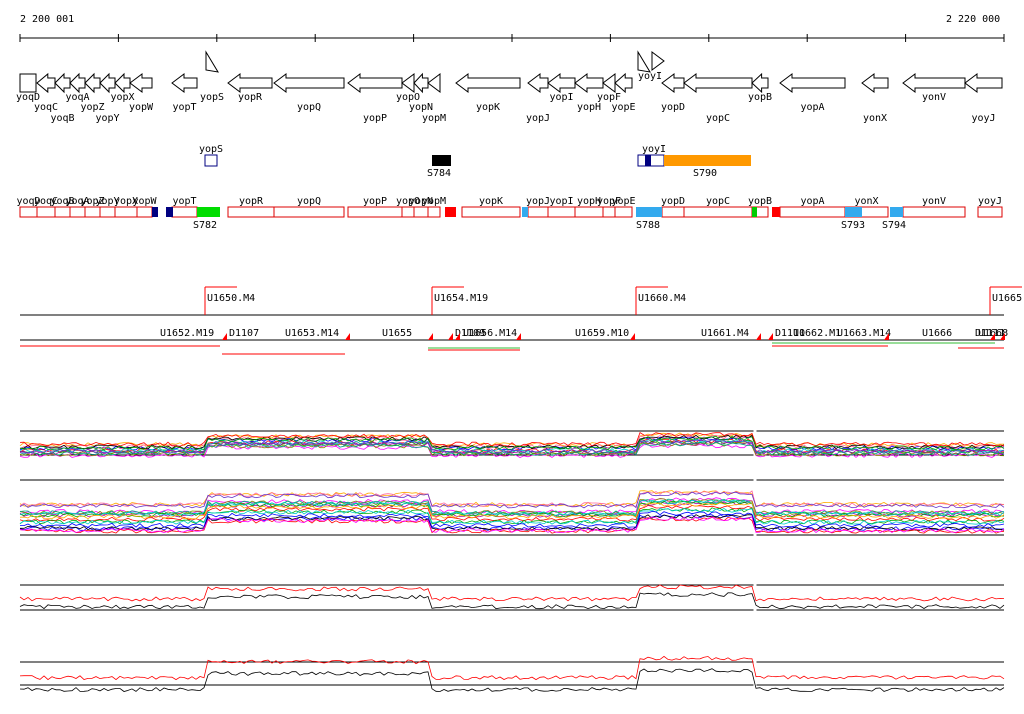 This screenshot has width=1024, height=714. I want to click on gene-label: yonV, so click(934, 97).